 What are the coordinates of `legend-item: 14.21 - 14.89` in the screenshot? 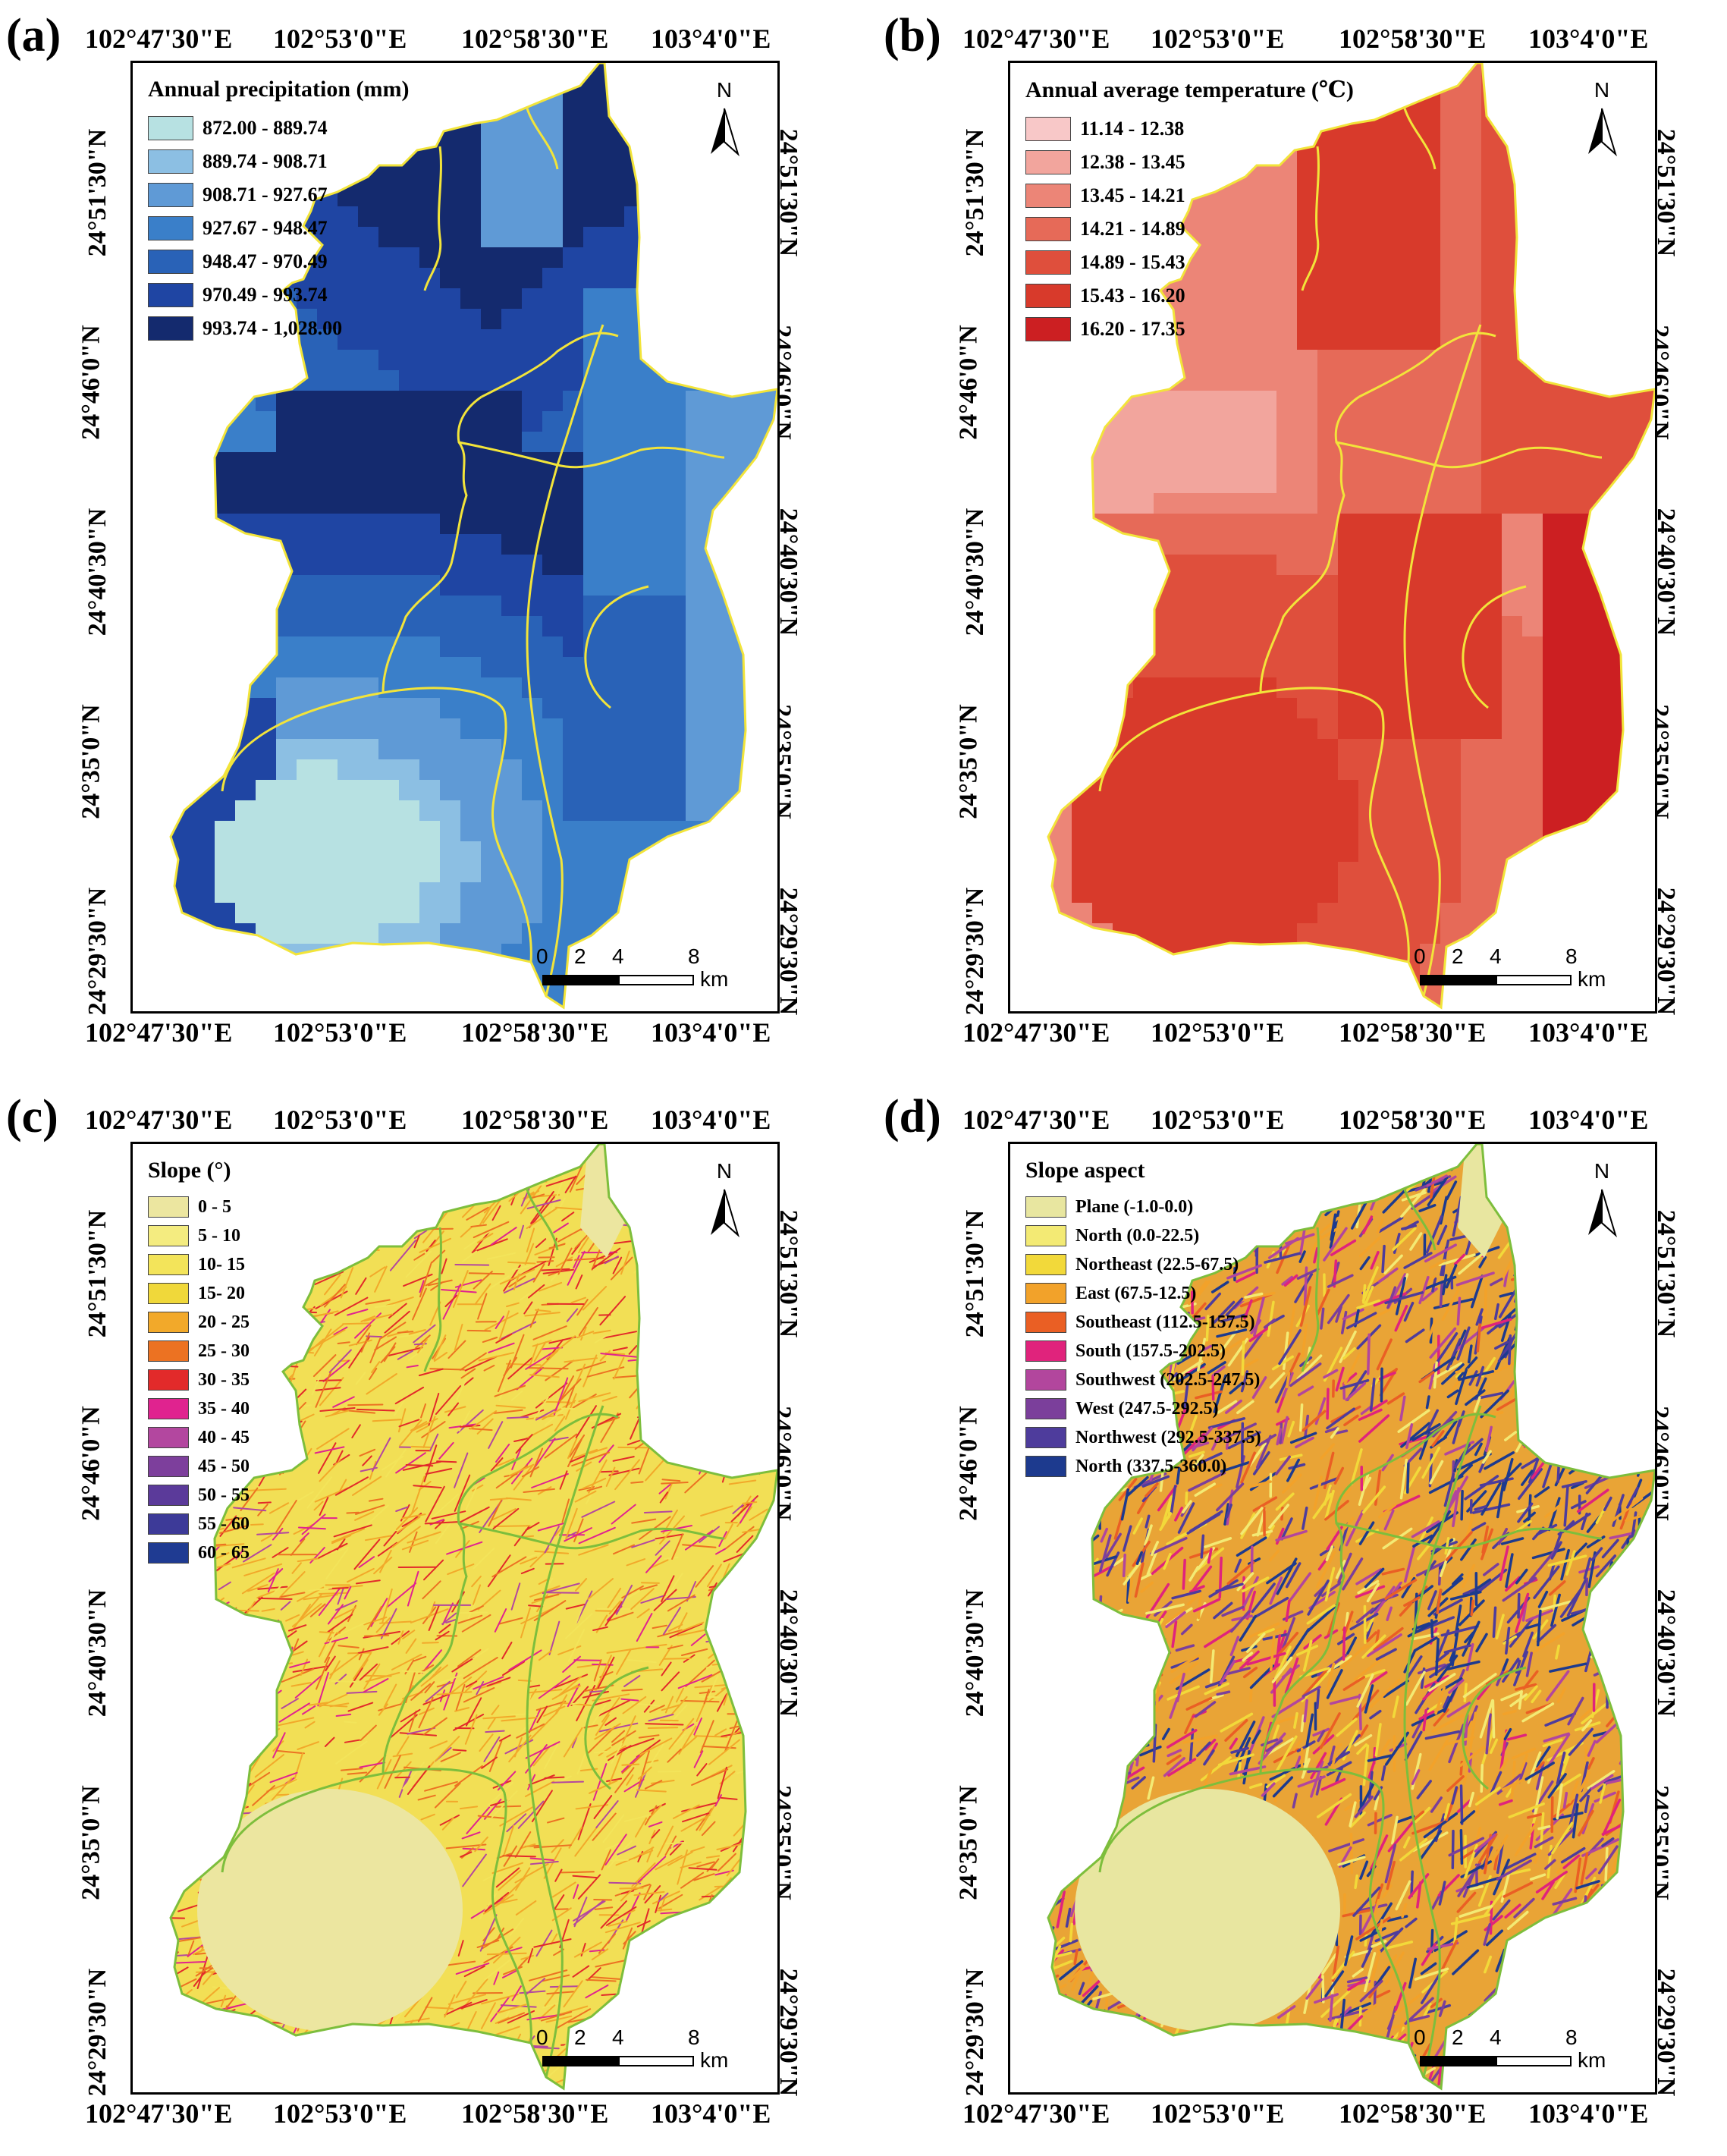 It's located at (1189, 229).